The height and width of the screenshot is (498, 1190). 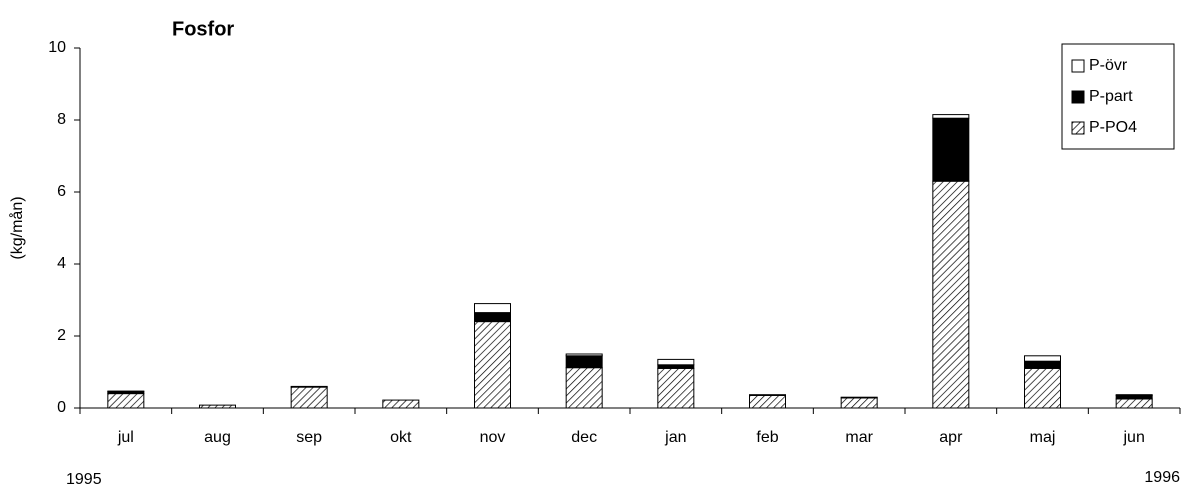 What do you see at coordinates (84, 479) in the screenshot?
I see `year-label: 1995` at bounding box center [84, 479].